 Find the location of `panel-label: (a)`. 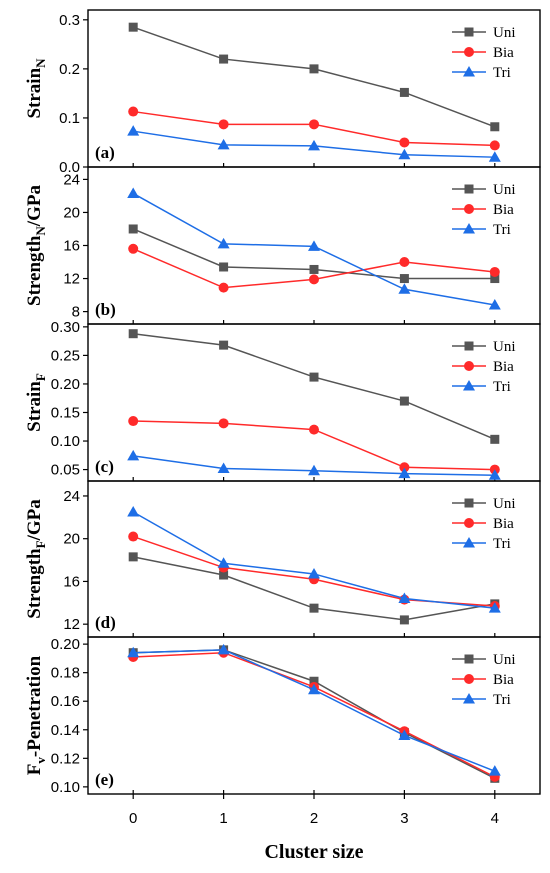

panel-label: (a) is located at coordinates (105, 152).